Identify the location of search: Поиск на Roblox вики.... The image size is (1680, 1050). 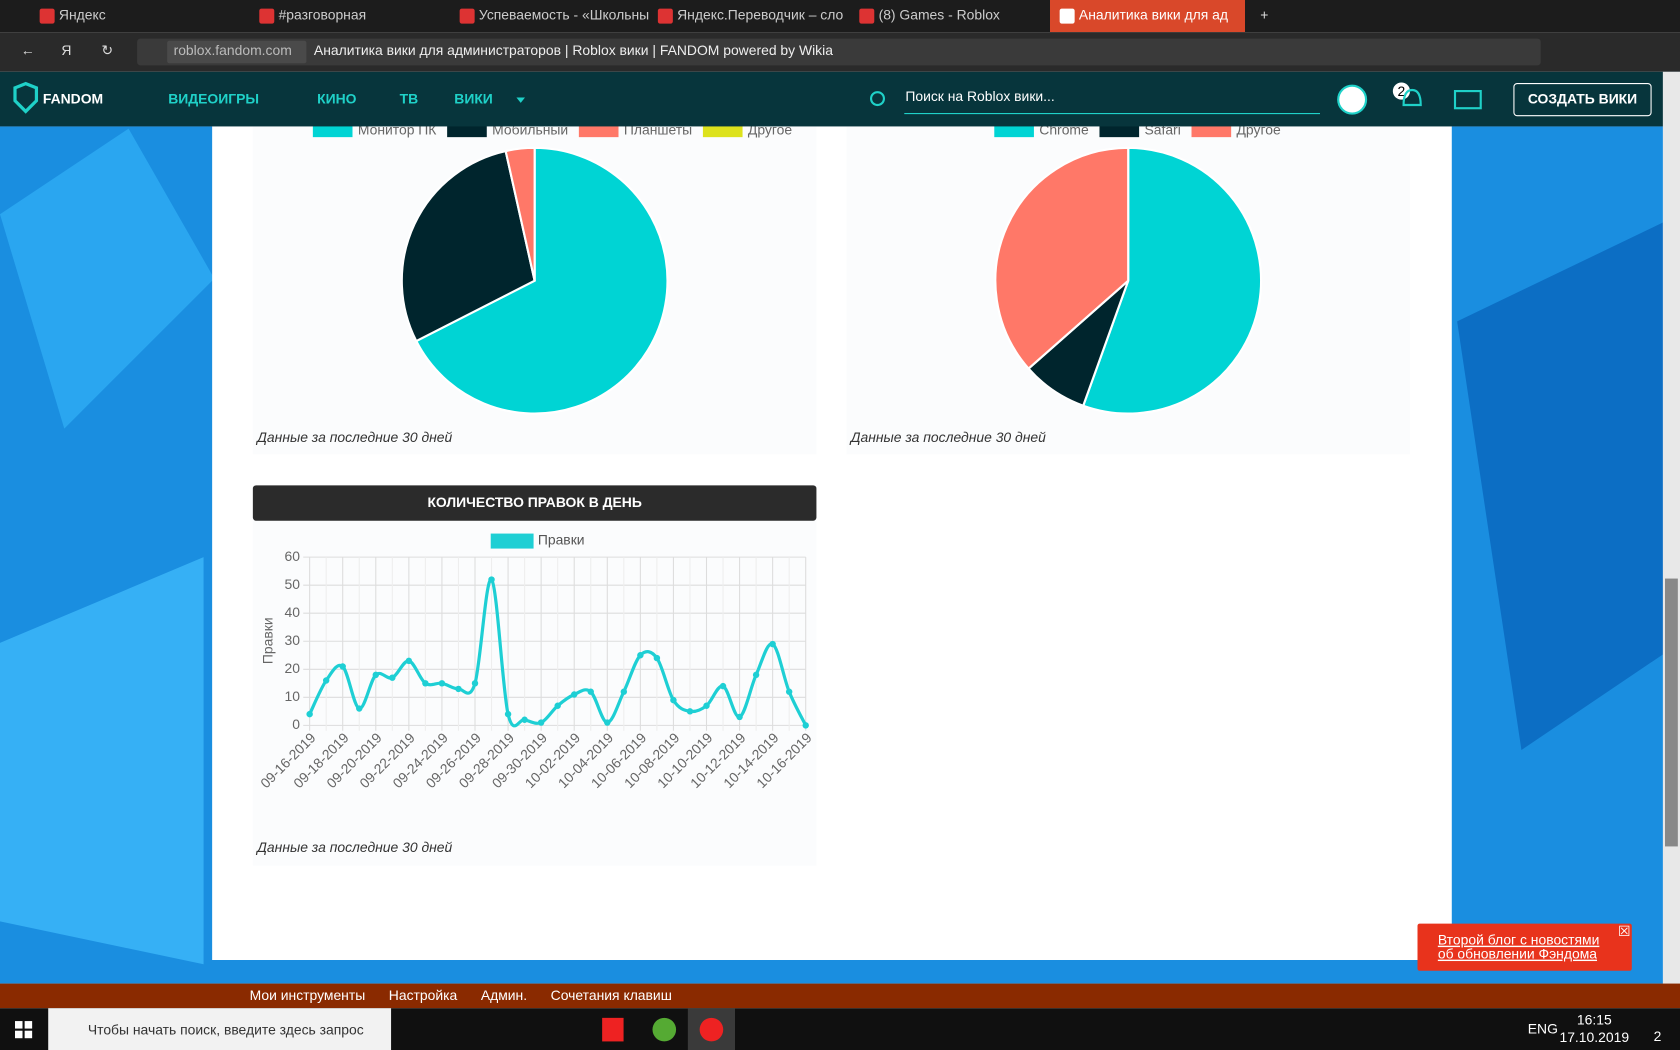
(979, 96).